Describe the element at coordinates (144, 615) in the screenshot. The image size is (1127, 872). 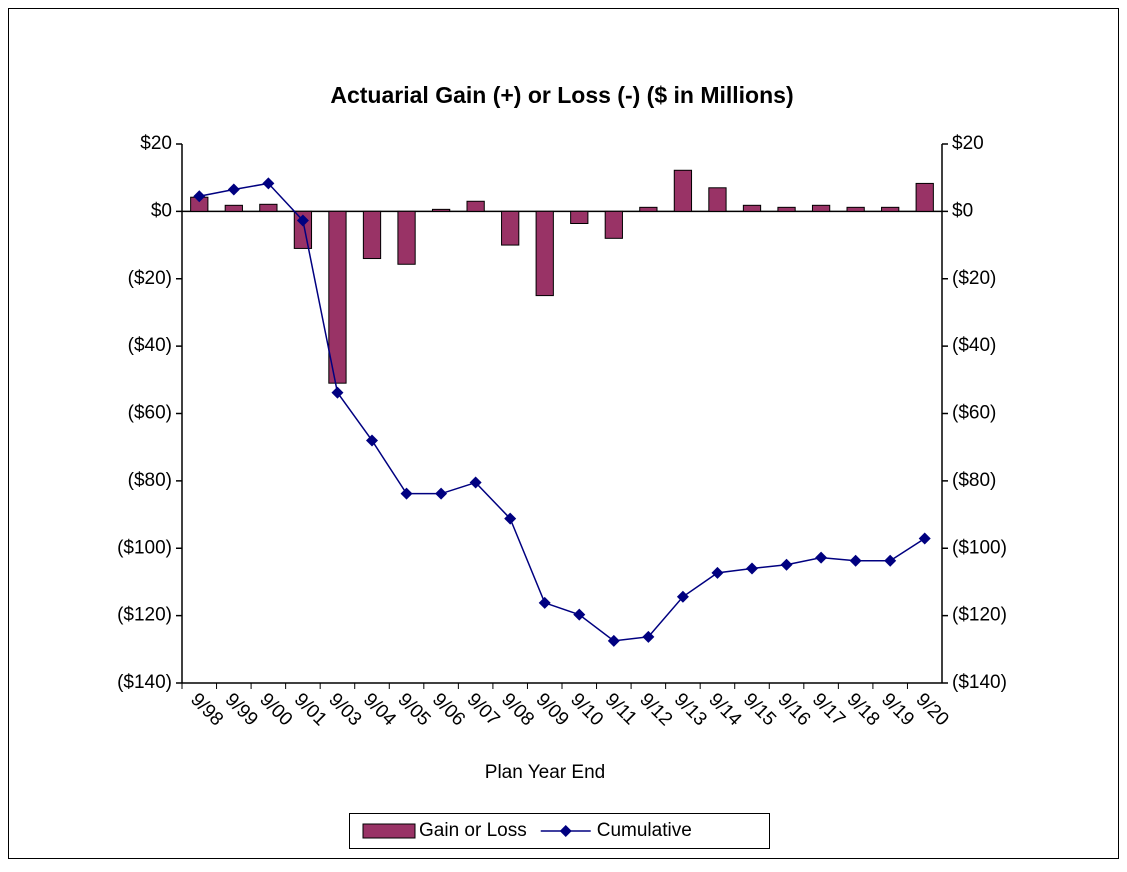
I see `y-tick-label: ($120)` at that location.